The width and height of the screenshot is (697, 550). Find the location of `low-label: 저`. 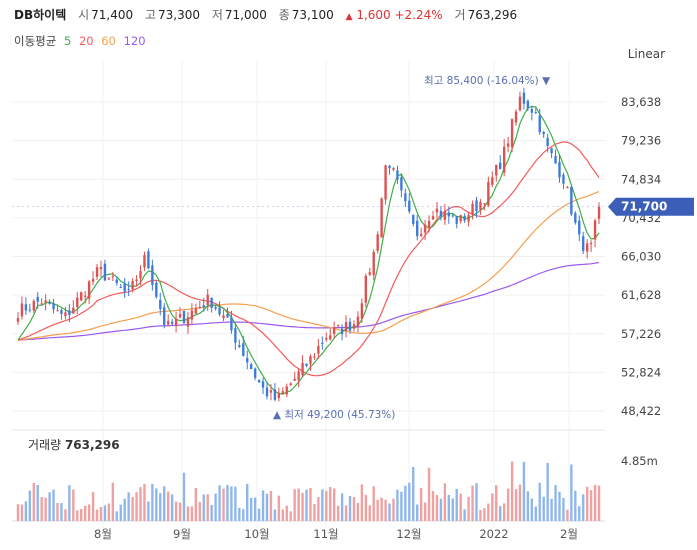

low-label: 저 is located at coordinates (217, 15).